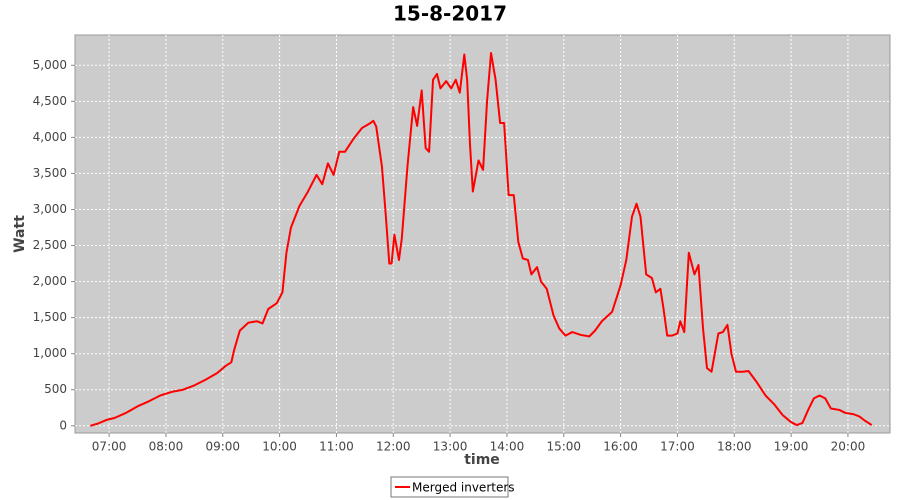 The width and height of the screenshot is (900, 500). Describe the element at coordinates (50, 173) in the screenshot. I see `y-tick-label: 3,500` at that location.